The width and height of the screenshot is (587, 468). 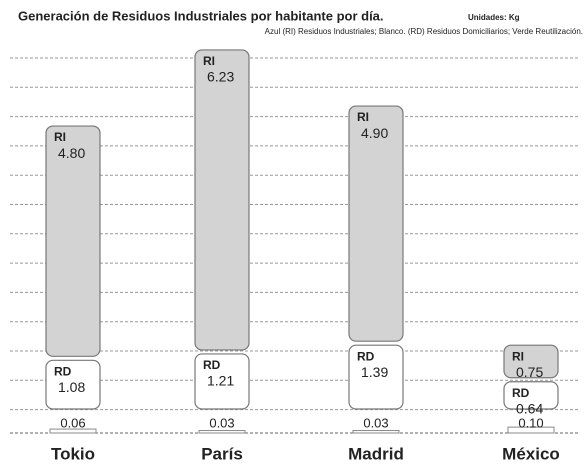 What do you see at coordinates (529, 408) in the screenshot?
I see `data-label: 0.64` at bounding box center [529, 408].